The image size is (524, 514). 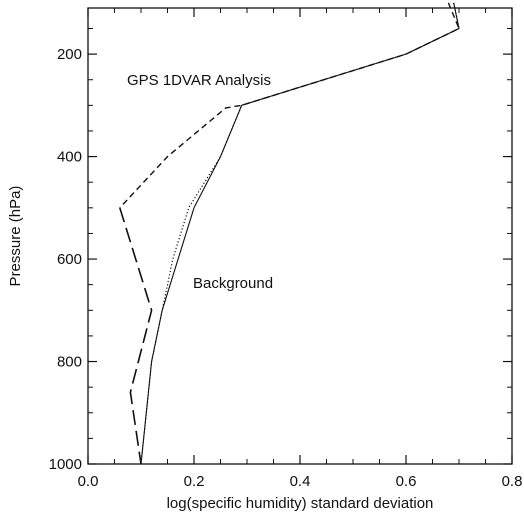 What do you see at coordinates (233, 283) in the screenshot?
I see `background-annotation: Background` at bounding box center [233, 283].